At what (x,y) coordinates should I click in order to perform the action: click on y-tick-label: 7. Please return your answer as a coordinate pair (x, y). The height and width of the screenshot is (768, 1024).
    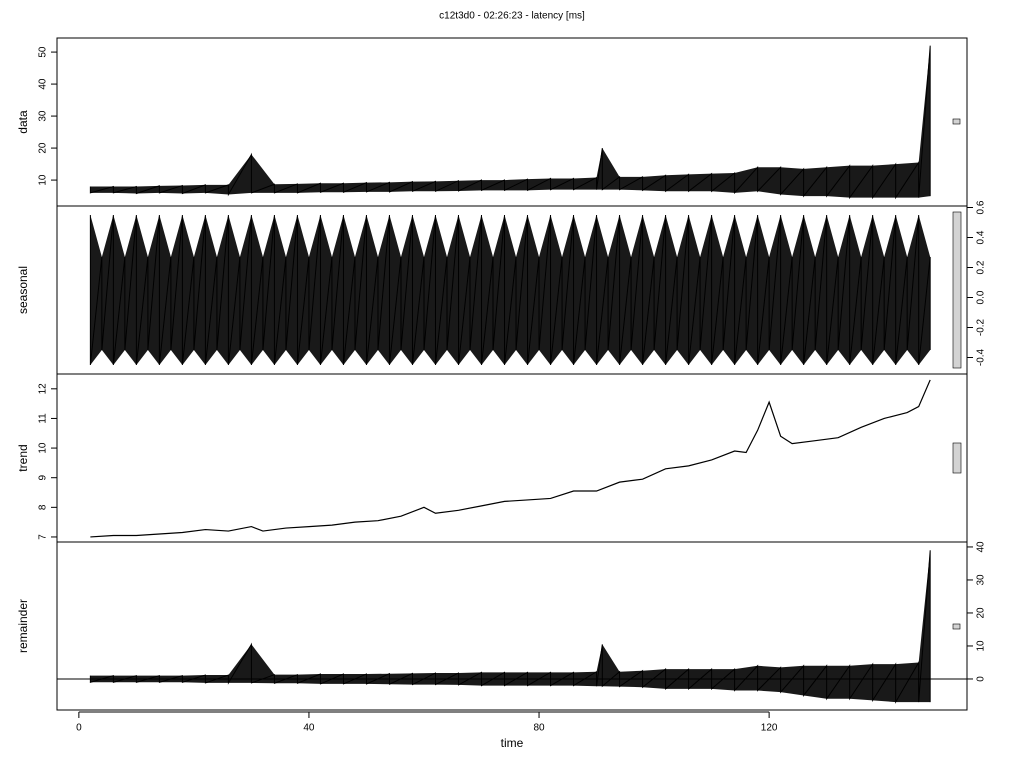
    Looking at the image, I should click on (43, 537).